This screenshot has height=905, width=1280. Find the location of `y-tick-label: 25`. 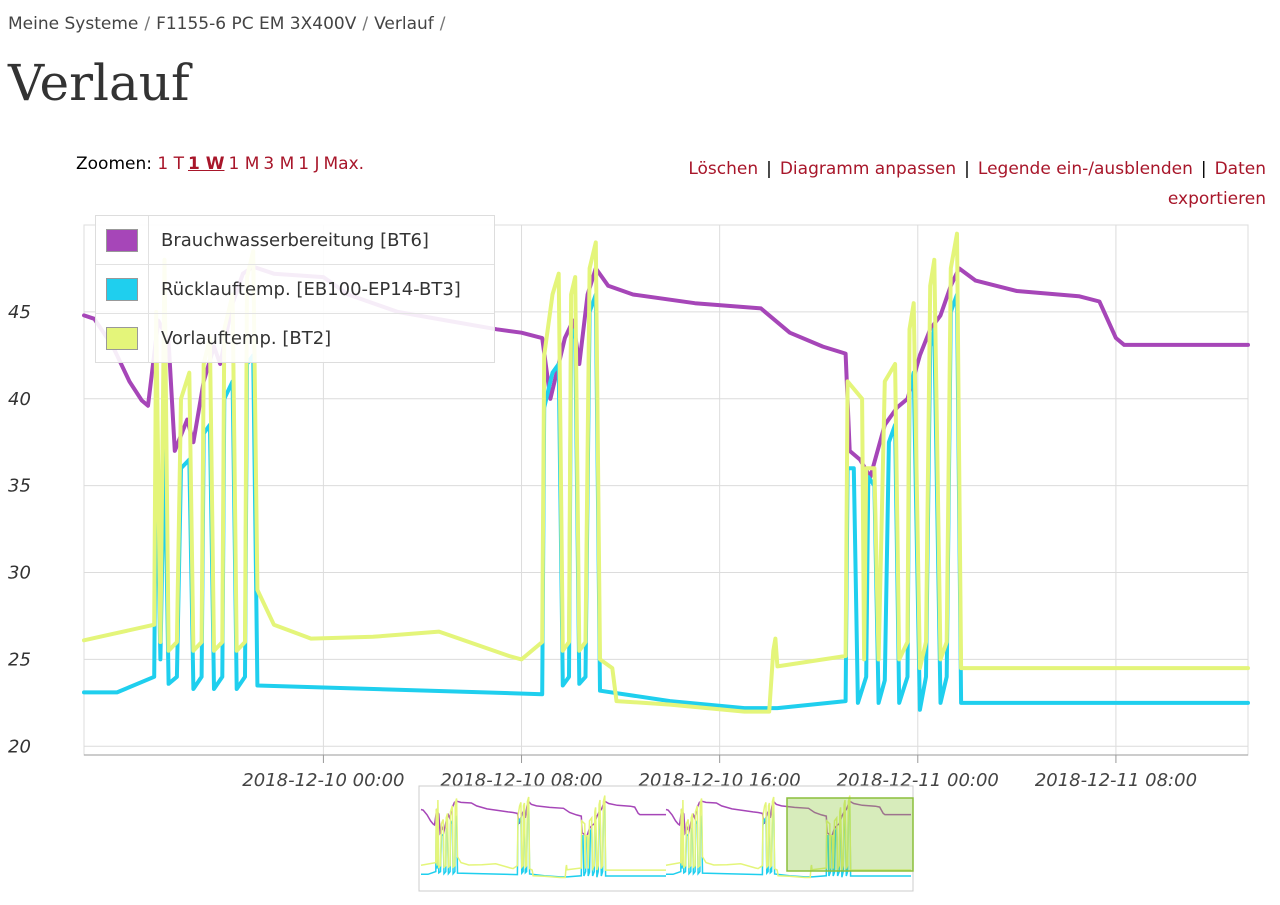

y-tick-label: 25 is located at coordinates (19, 659).